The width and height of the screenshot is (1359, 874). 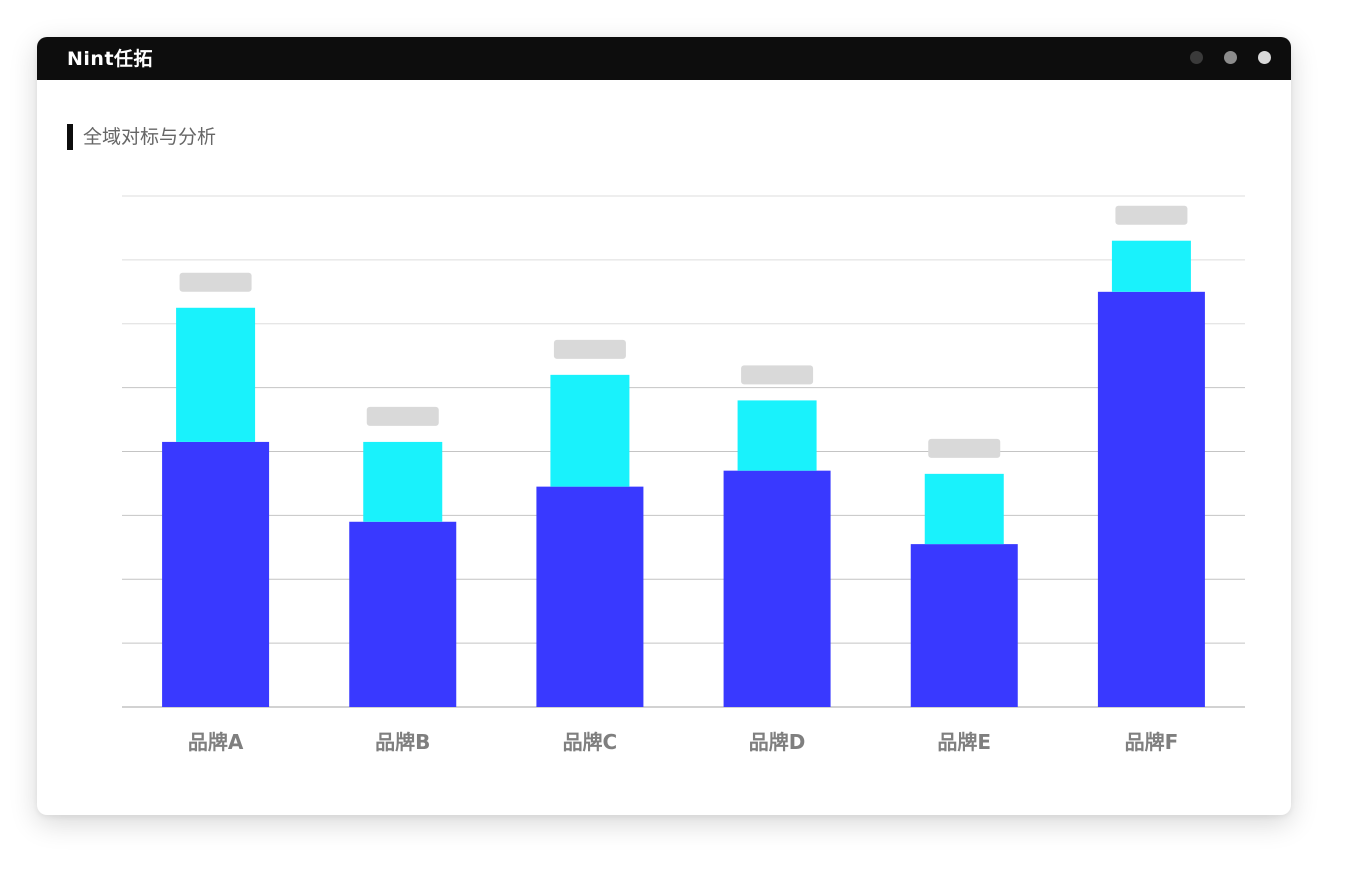 I want to click on section-title: 全域对标与分析, so click(x=150, y=137).